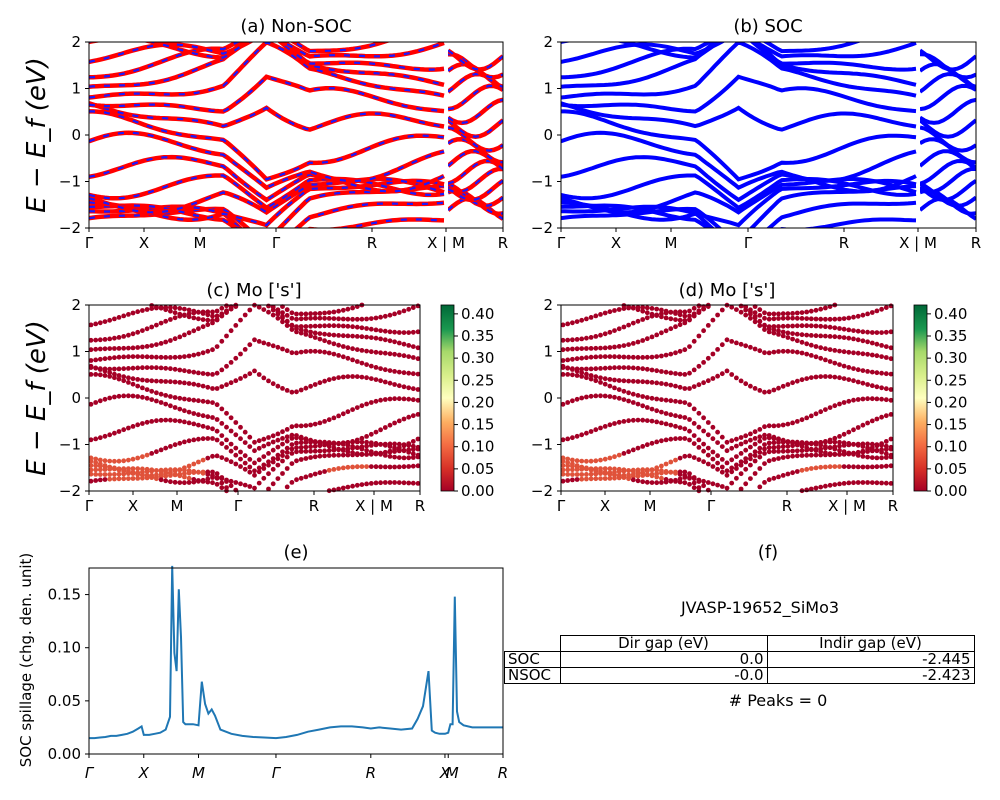  What do you see at coordinates (254, 398) in the screenshot?
I see `panel-c-points` at bounding box center [254, 398].